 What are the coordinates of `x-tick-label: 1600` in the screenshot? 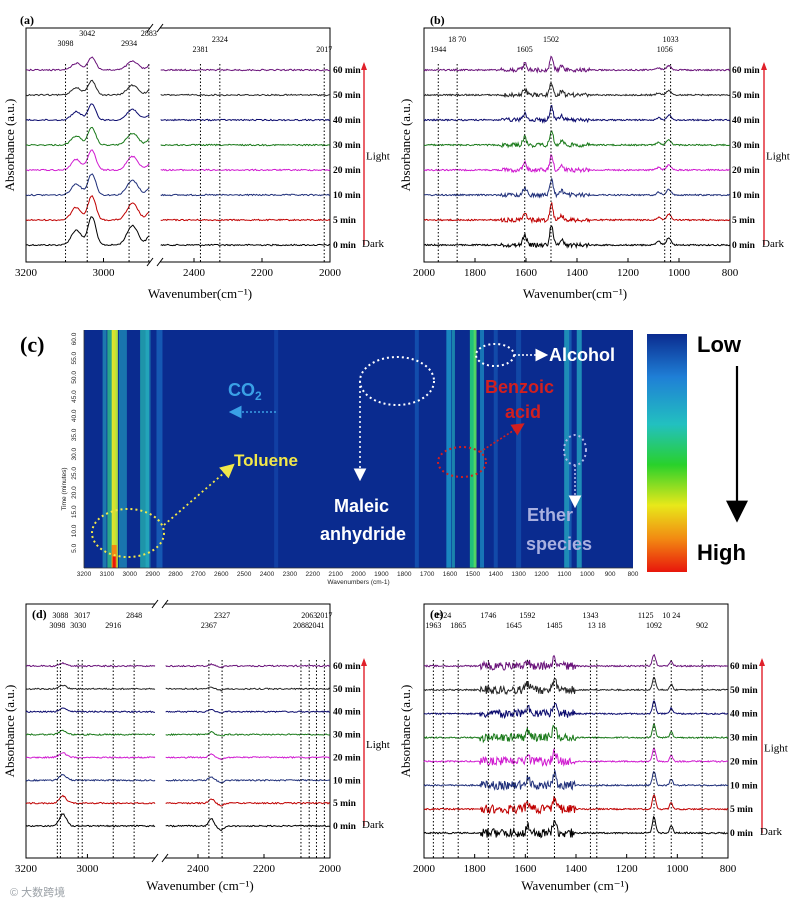 It's located at (525, 869).